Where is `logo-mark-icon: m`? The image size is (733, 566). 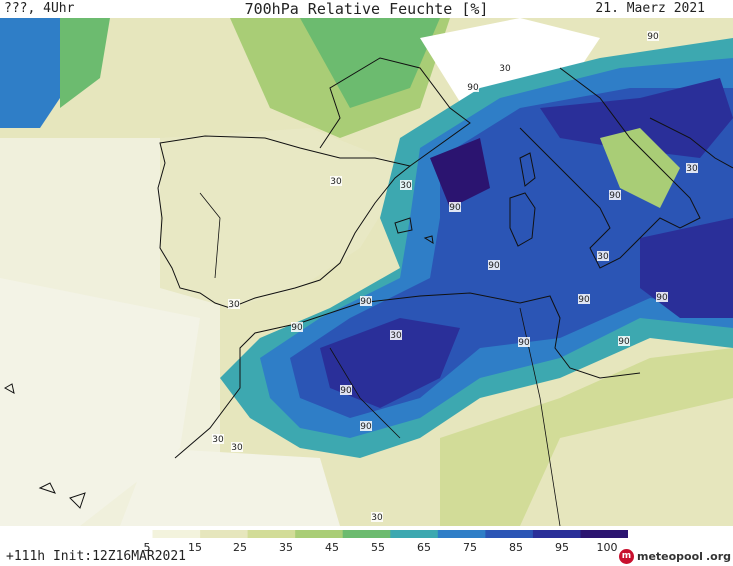 logo-mark-icon: m is located at coordinates (626, 556).